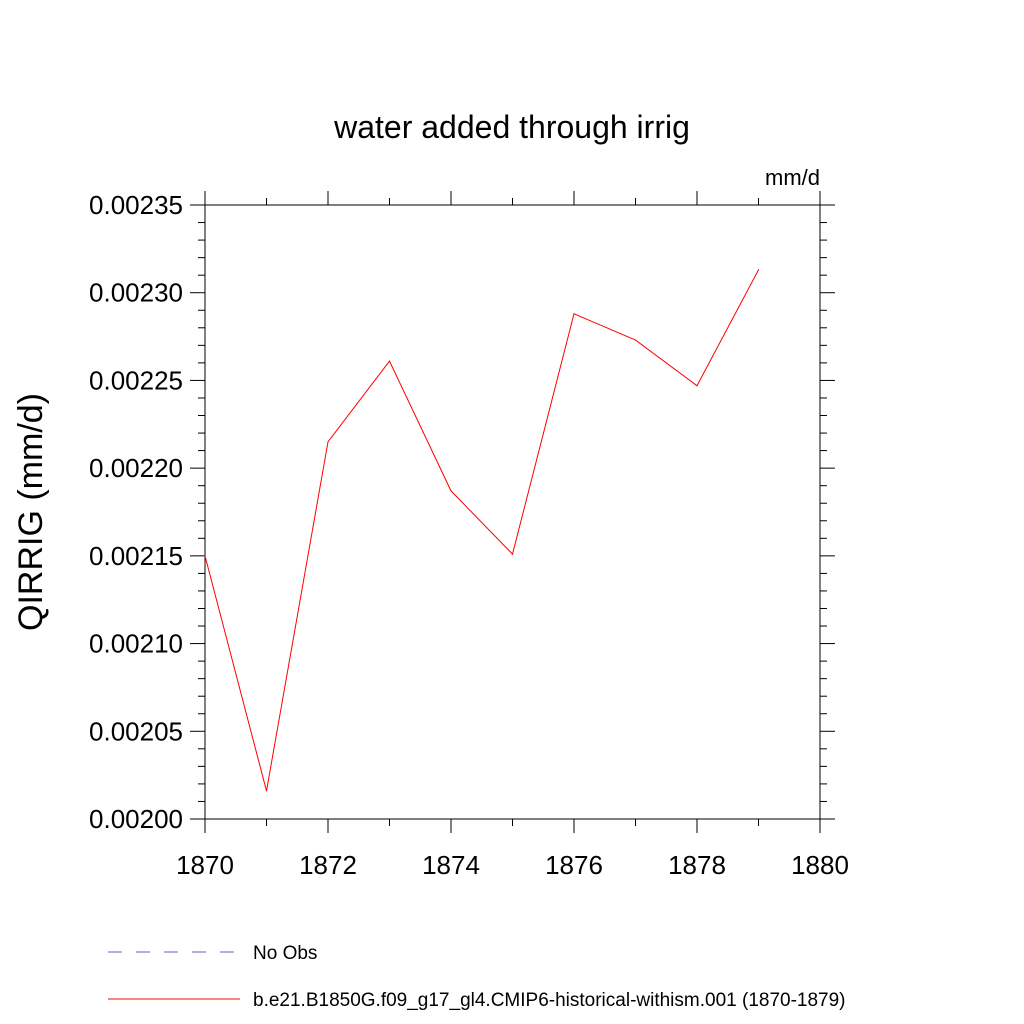  What do you see at coordinates (136, 556) in the screenshot?
I see `y-tick-label: 0.00215` at bounding box center [136, 556].